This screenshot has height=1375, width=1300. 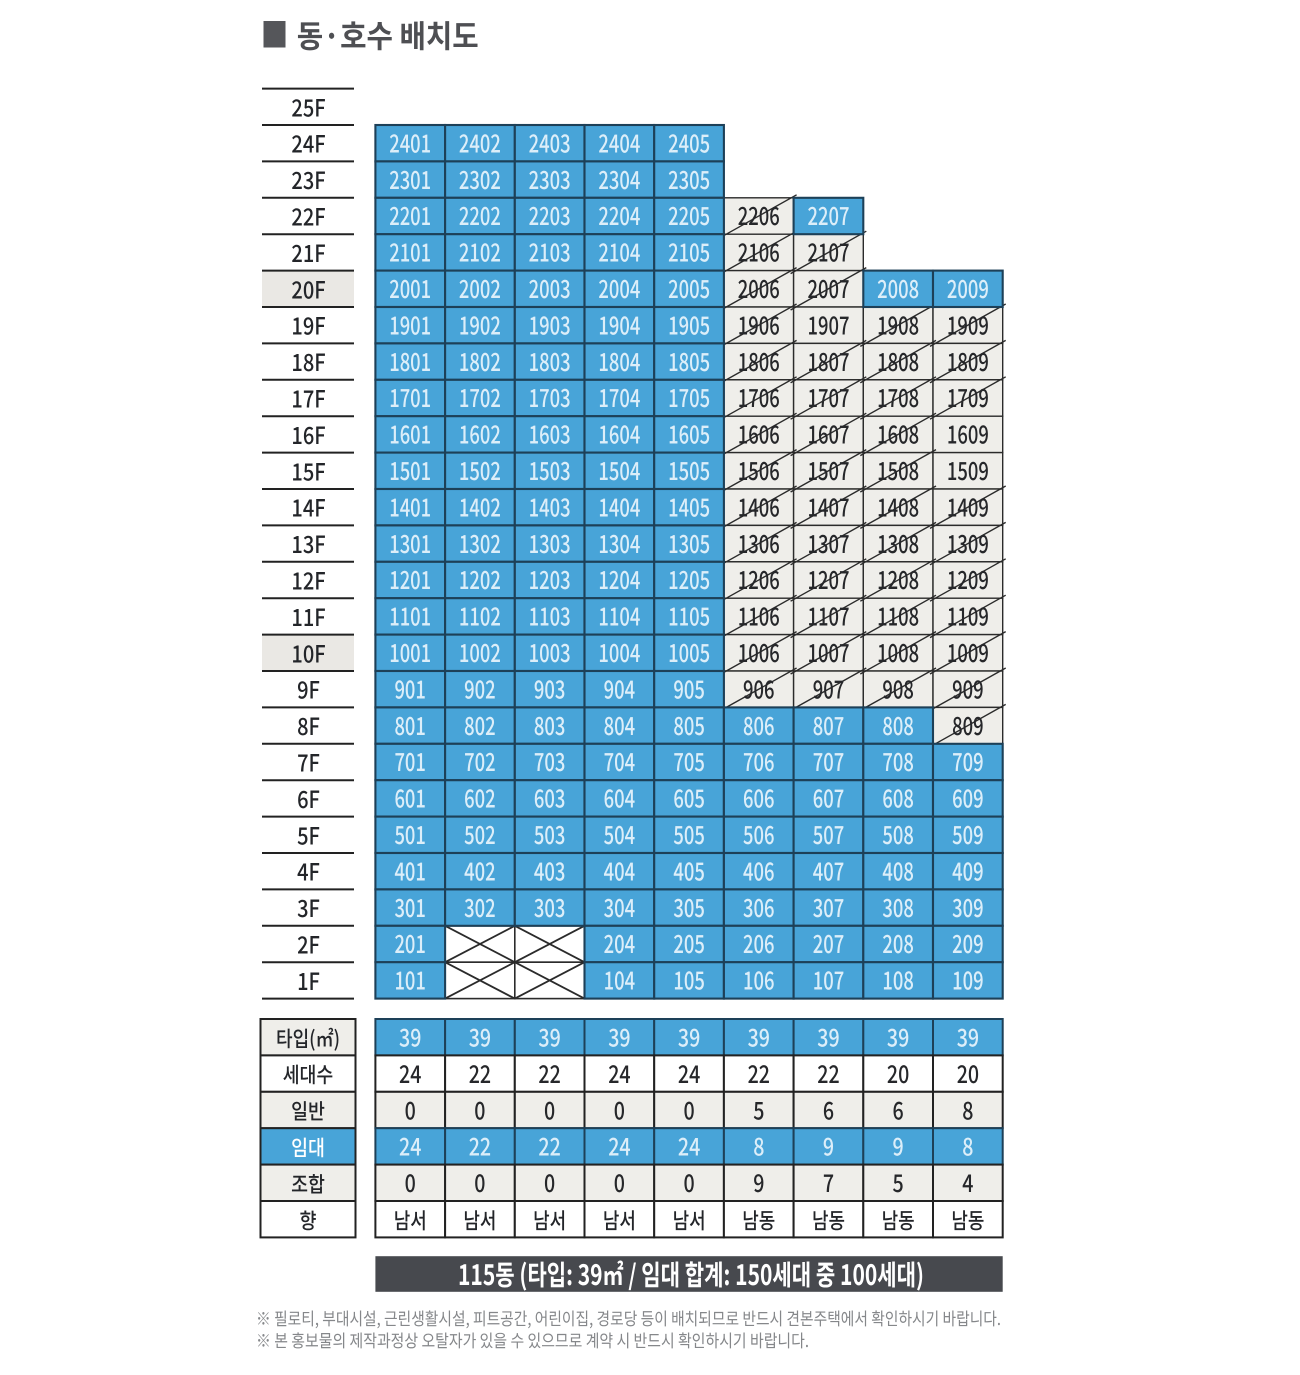 What do you see at coordinates (968, 834) in the screenshot?
I see `svg-text: 509` at bounding box center [968, 834].